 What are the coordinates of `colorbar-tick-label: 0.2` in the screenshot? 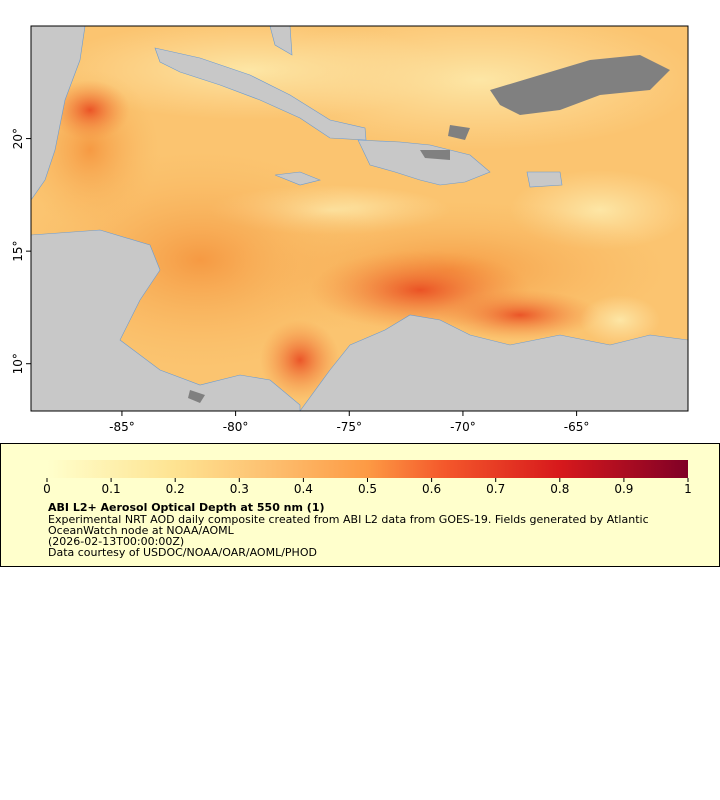 It's located at (175, 489).